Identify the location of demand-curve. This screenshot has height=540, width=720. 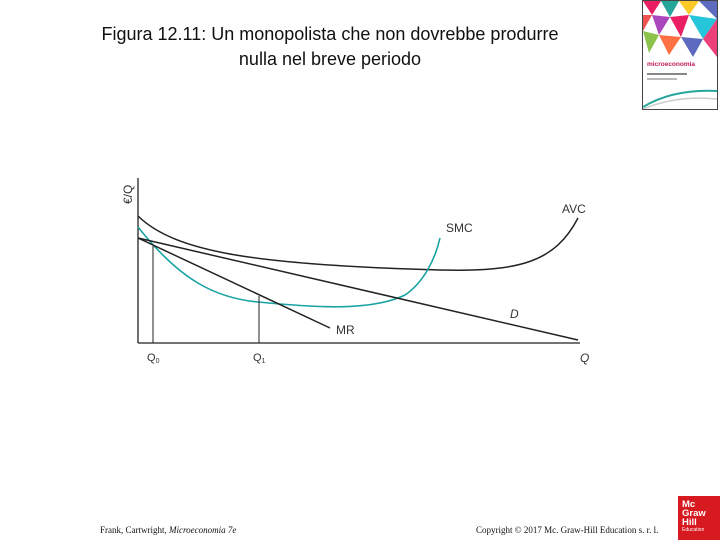
(358, 289).